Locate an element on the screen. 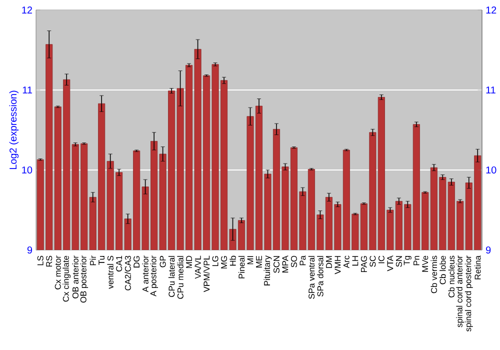 The height and width of the screenshot is (350, 500). x-tick-label: ventral S is located at coordinates (110, 272).